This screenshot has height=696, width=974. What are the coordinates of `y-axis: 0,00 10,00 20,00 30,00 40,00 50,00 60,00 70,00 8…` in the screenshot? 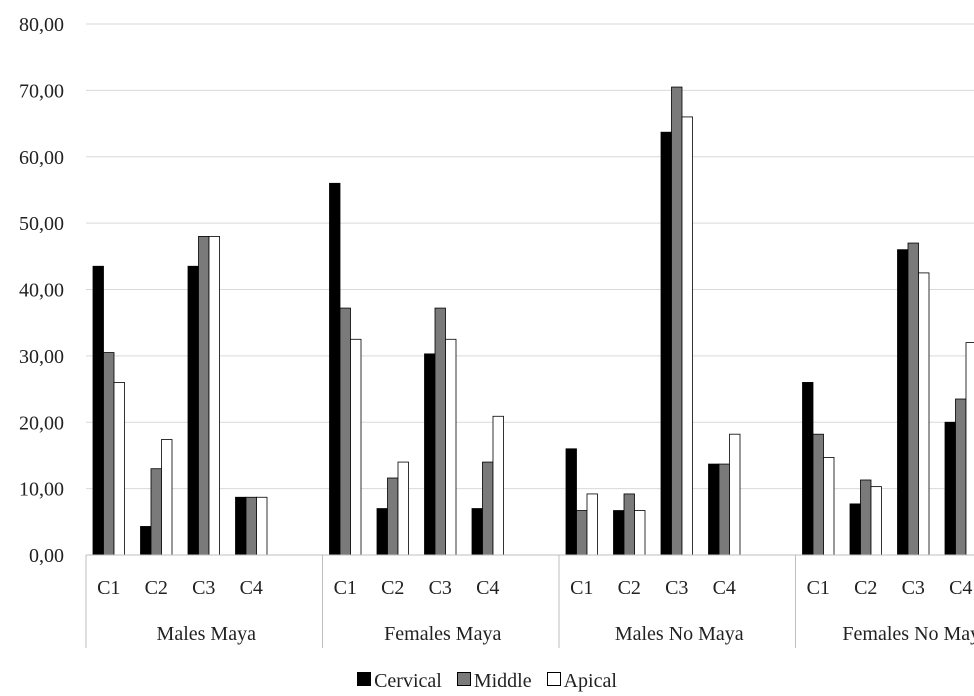 It's located at (41, 290).